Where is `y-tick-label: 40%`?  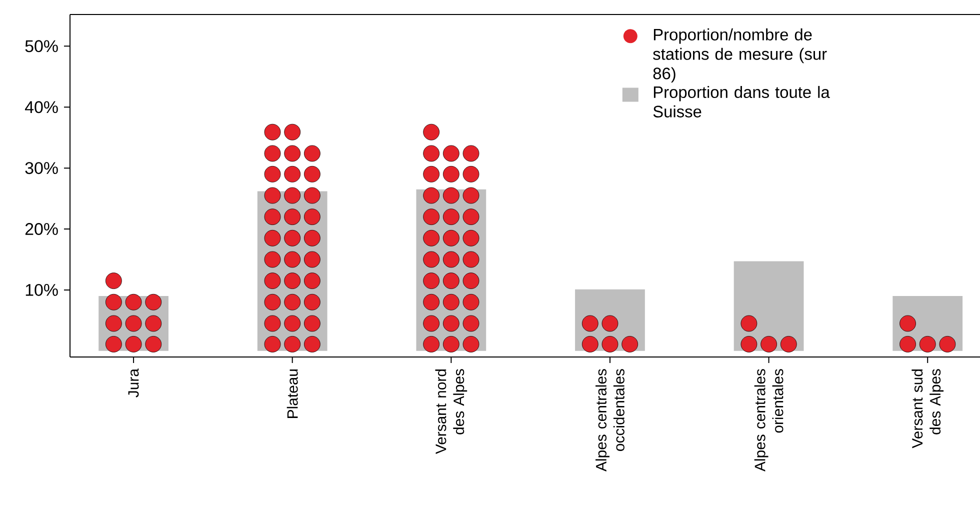 y-tick-label: 40% is located at coordinates (41, 107).